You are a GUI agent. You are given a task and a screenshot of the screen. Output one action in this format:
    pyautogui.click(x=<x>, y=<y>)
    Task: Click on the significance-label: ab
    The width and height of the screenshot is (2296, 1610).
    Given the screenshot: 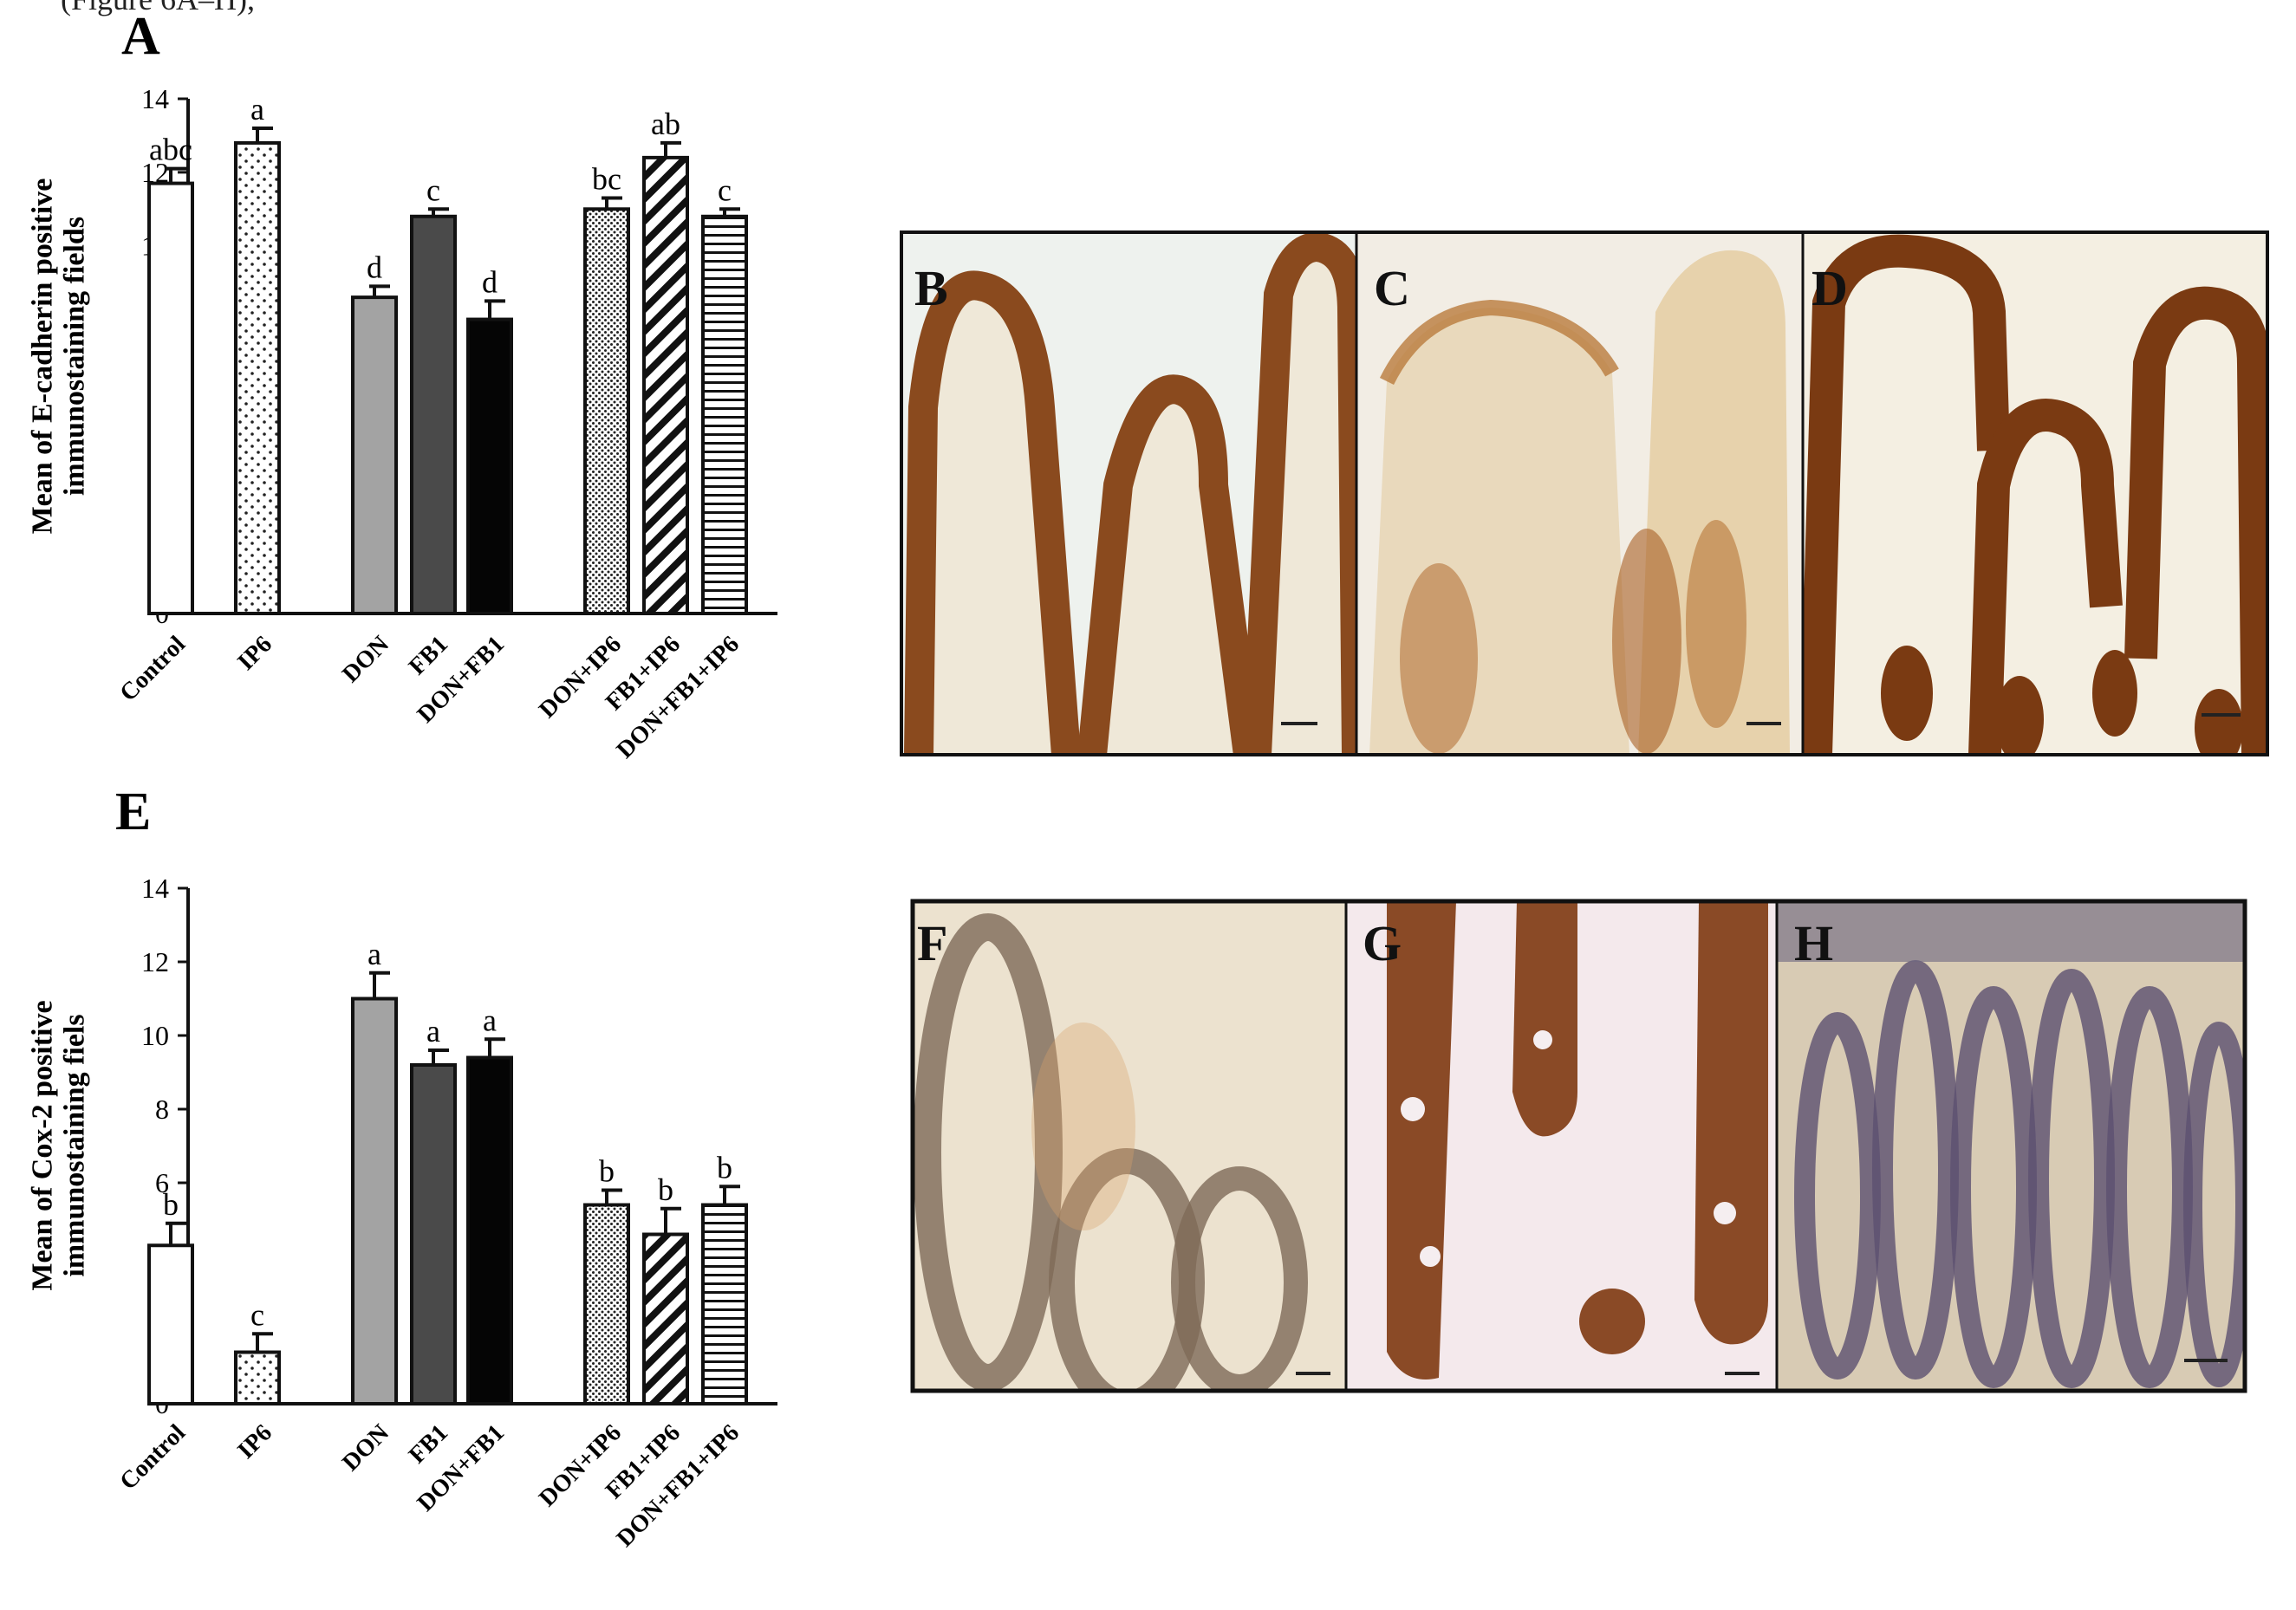 What is the action you would take?
    pyautogui.click(x=665, y=124)
    